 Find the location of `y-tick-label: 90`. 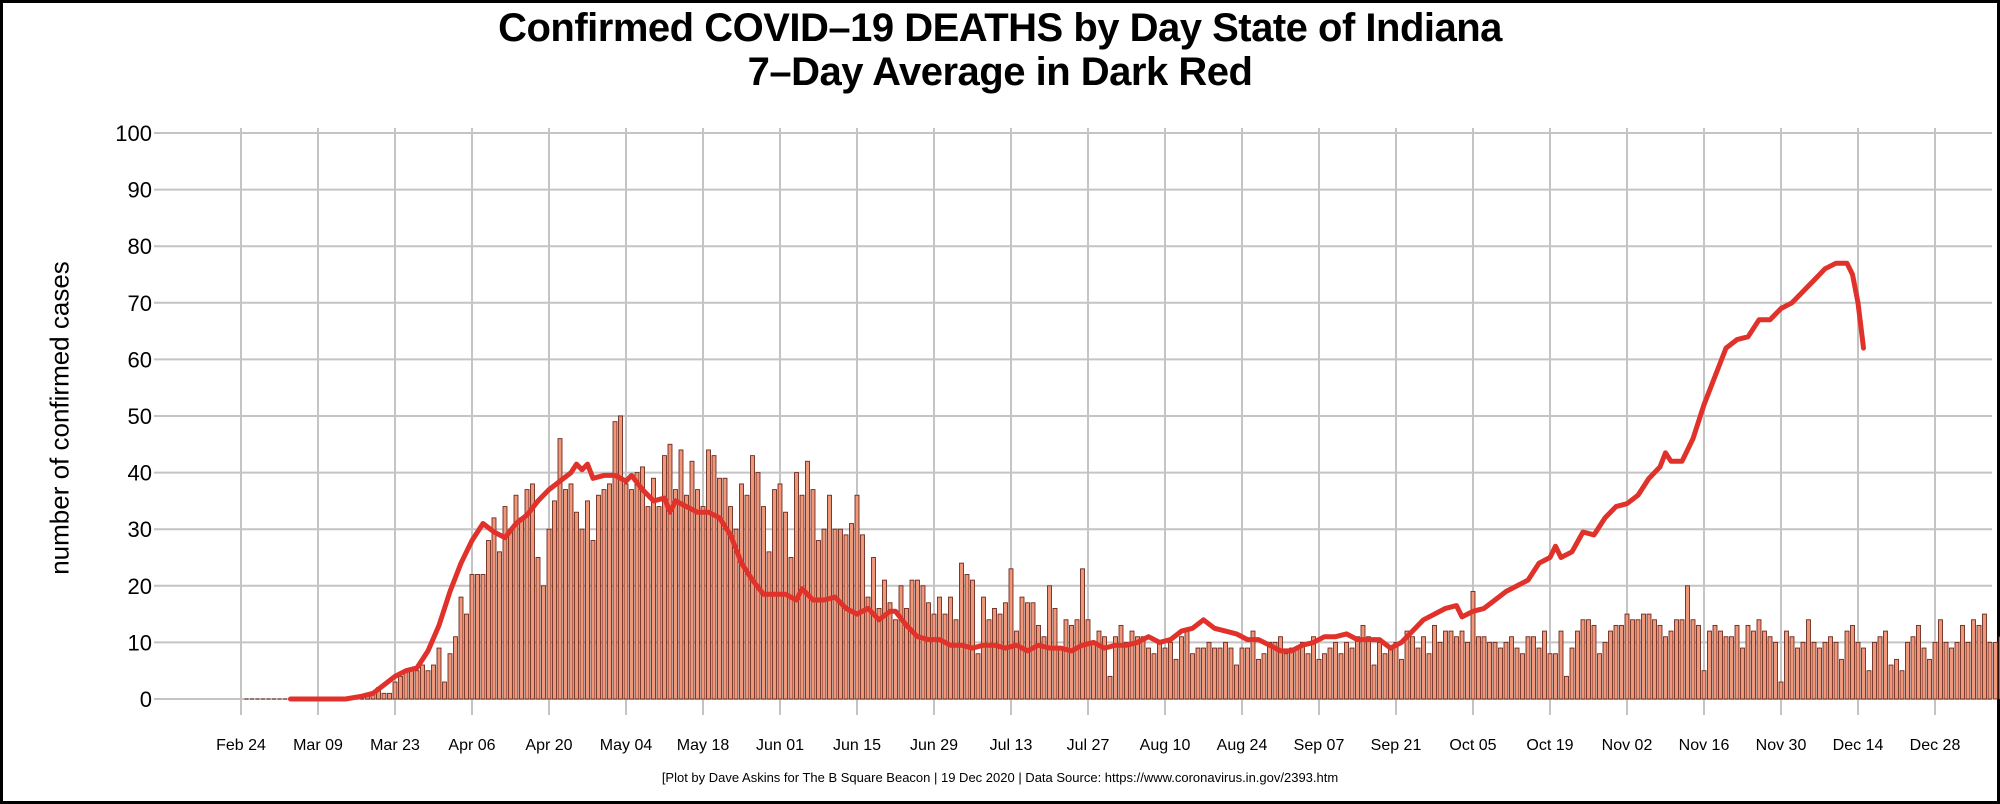

y-tick-label: 90 is located at coordinates (140, 190).